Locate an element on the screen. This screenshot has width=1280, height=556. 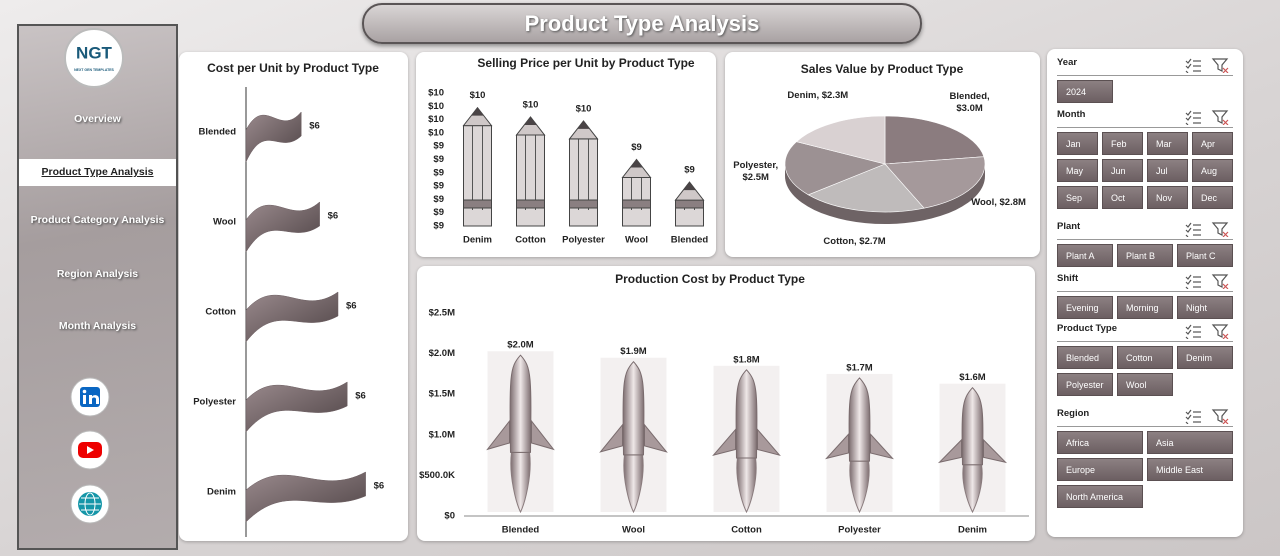
slicer-button: Apr is located at coordinates (1212, 143).